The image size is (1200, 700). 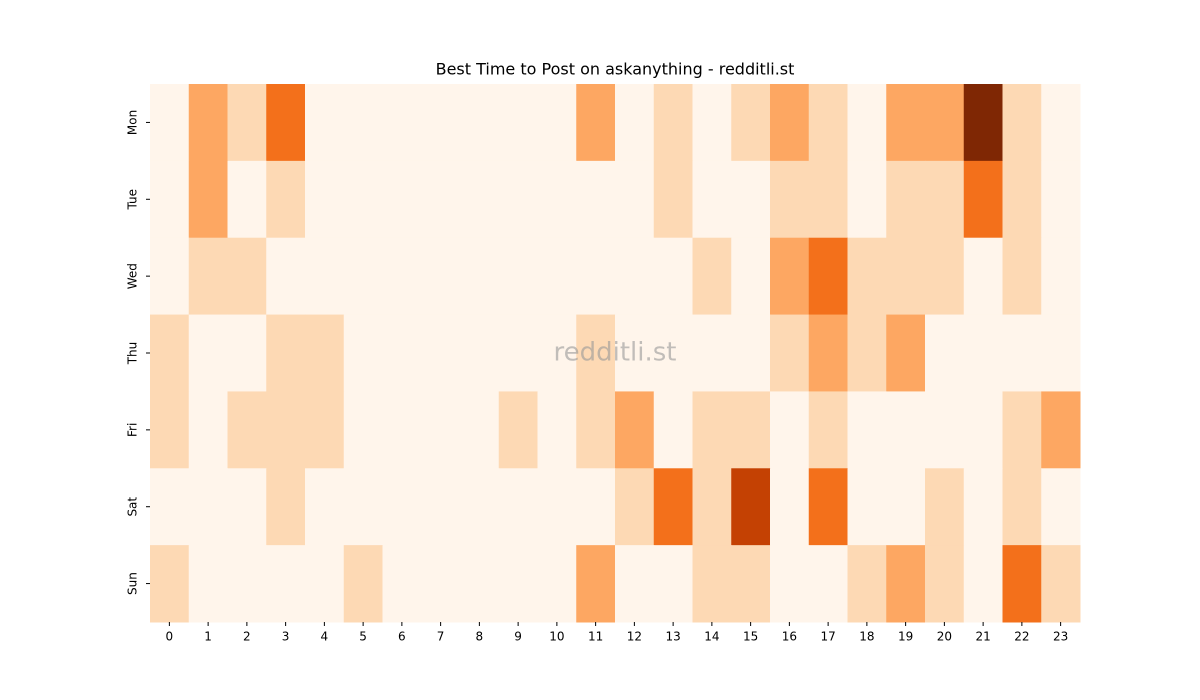 I want to click on x-tick-label: 16, so click(x=789, y=637).